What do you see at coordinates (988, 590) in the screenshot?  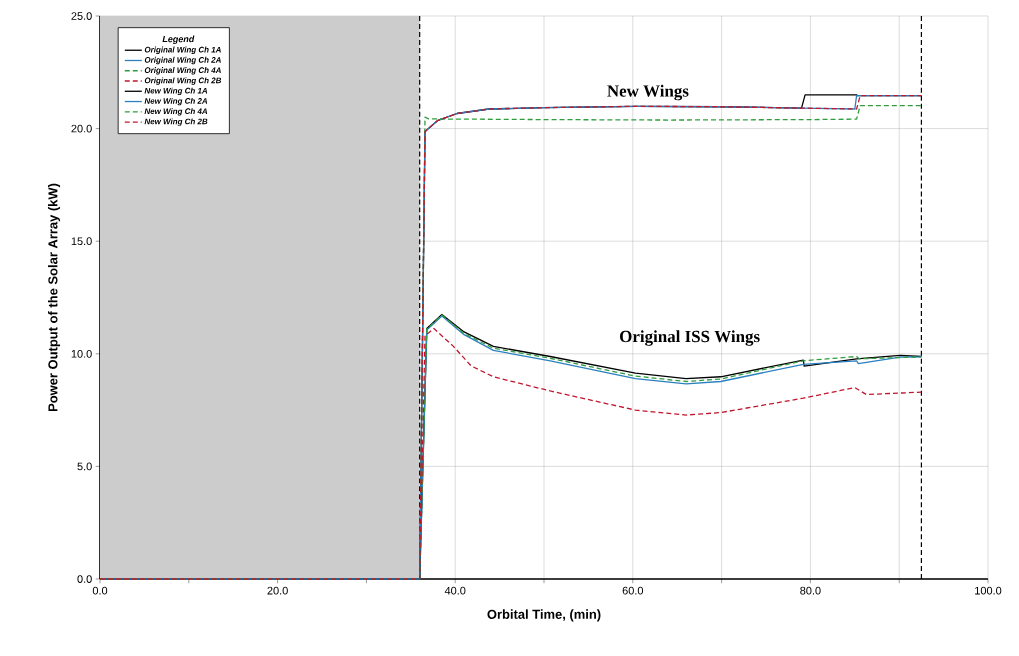 I see `x-tick-label: 100.0` at bounding box center [988, 590].